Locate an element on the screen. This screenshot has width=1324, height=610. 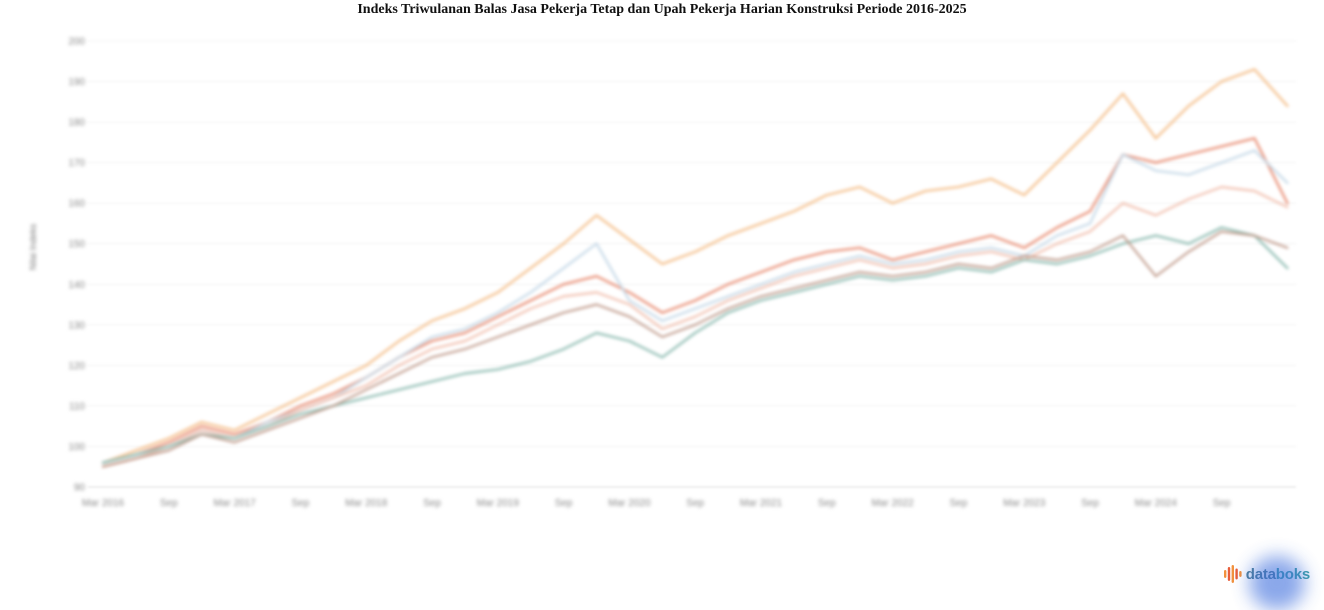
x-tick-label: Mar 2021 is located at coordinates (761, 503).